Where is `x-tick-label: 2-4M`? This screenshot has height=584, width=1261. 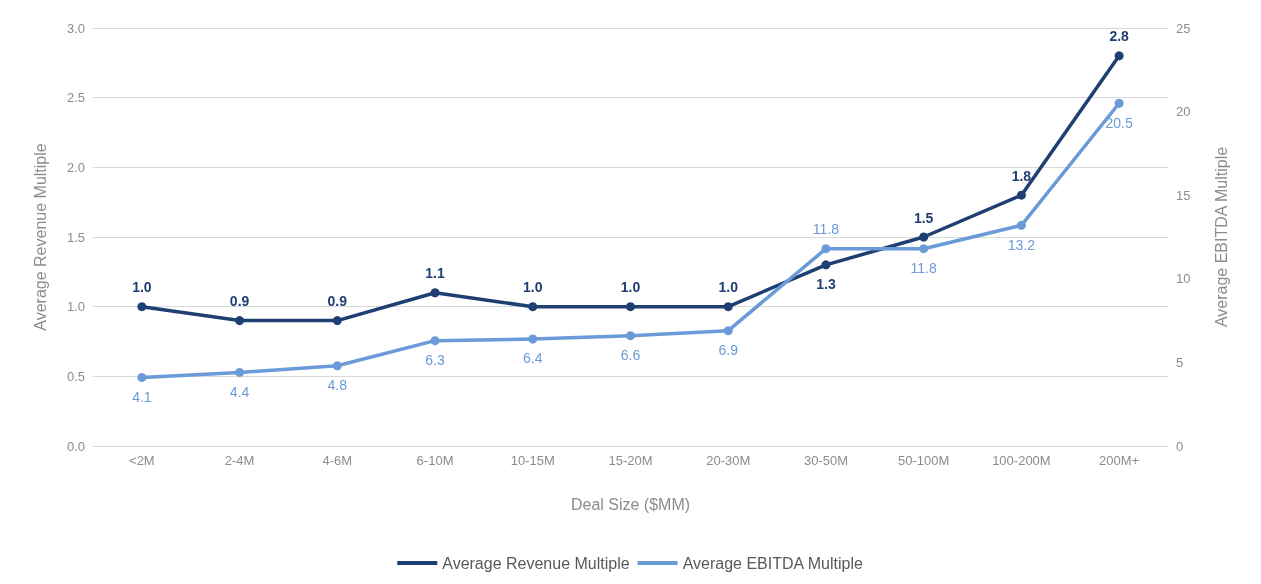
x-tick-label: 2-4M is located at coordinates (239, 460).